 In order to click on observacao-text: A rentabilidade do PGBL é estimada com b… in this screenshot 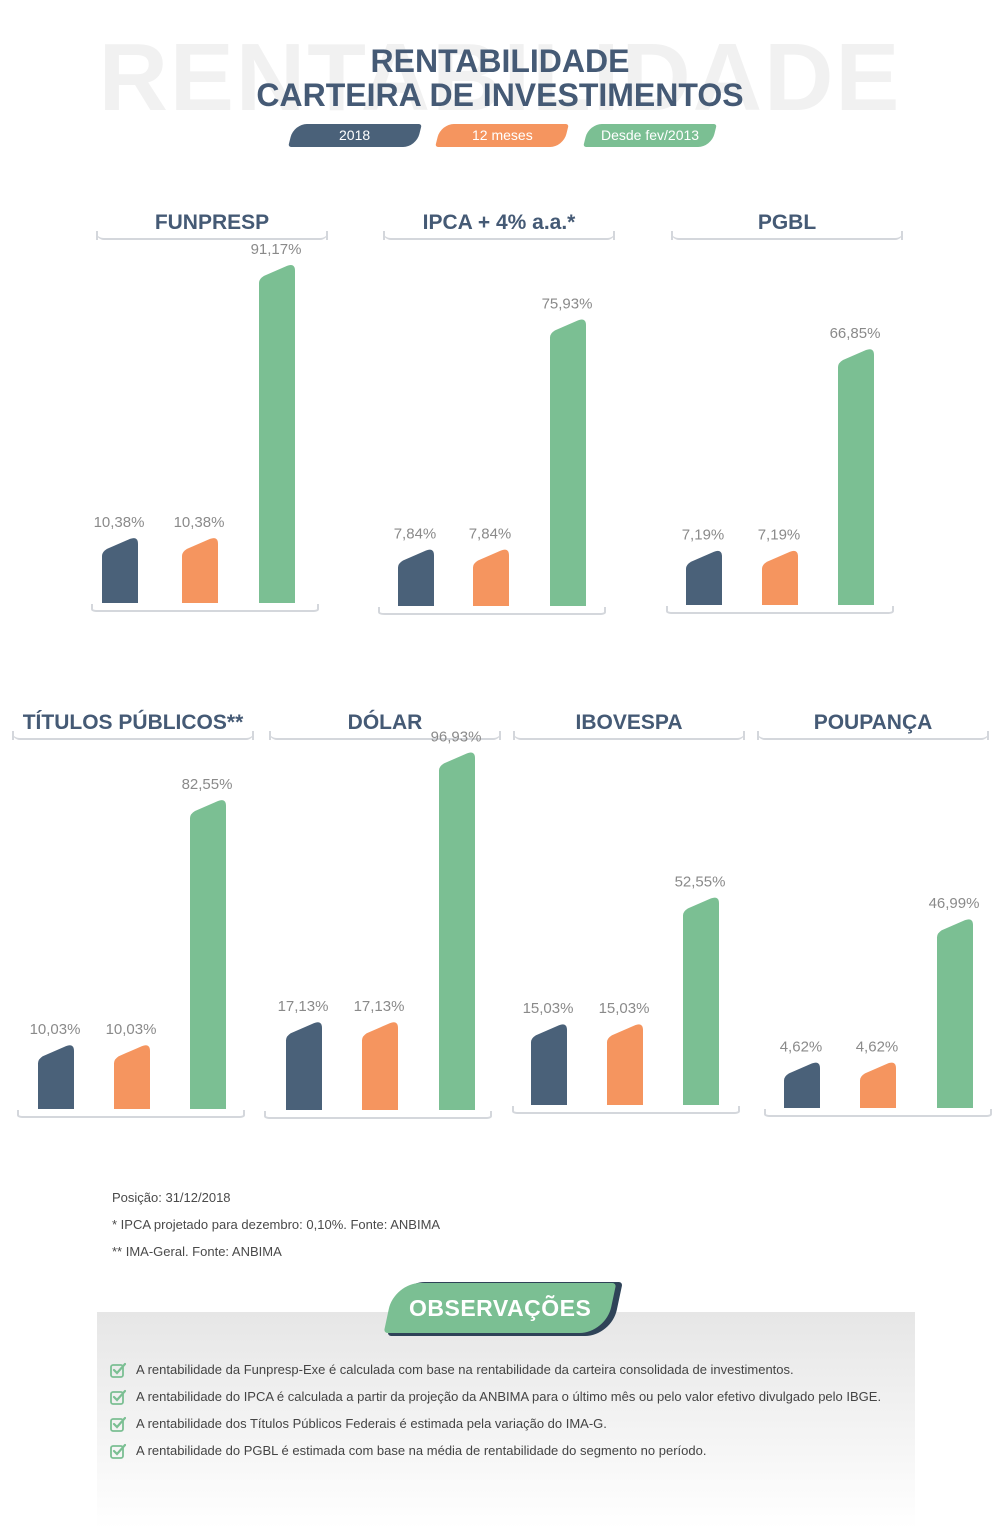, I will do `click(421, 1450)`.